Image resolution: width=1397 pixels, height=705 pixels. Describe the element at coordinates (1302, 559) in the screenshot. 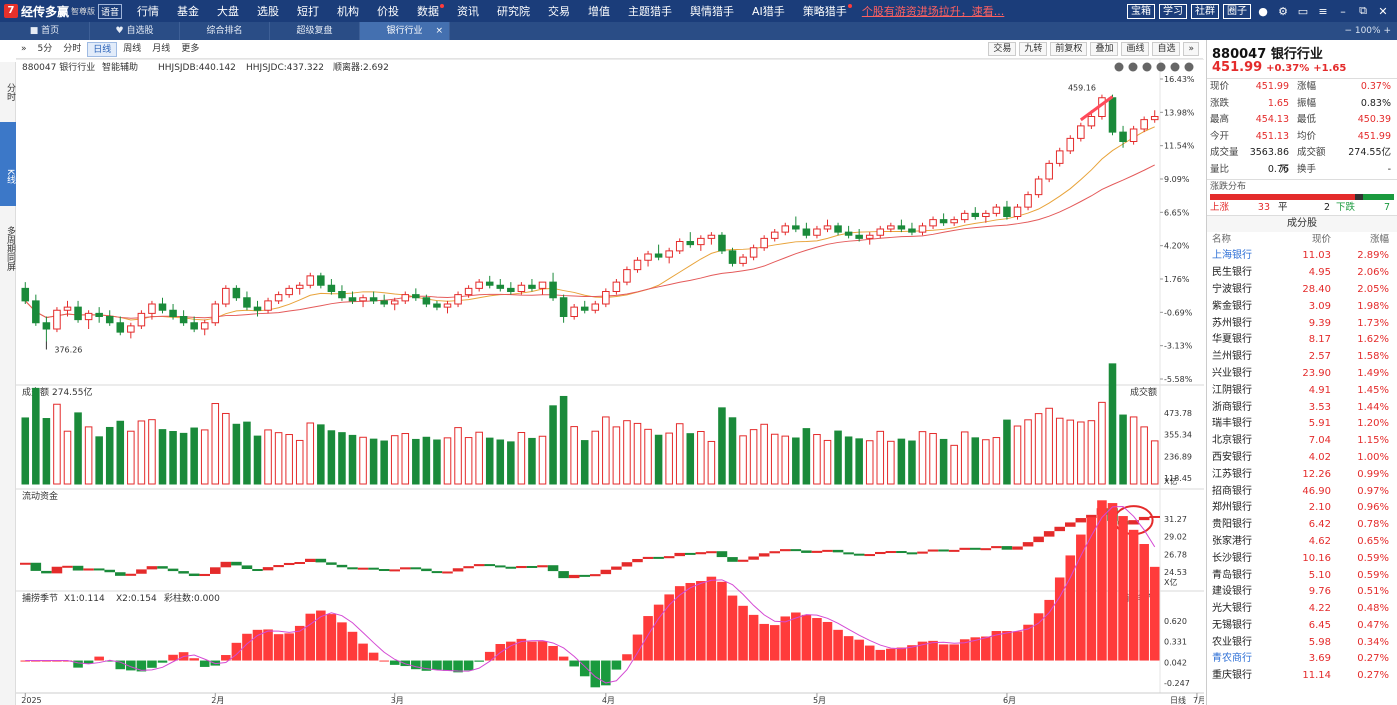

I see `constituent-row: 长沙银行 10.16 0.59%` at that location.